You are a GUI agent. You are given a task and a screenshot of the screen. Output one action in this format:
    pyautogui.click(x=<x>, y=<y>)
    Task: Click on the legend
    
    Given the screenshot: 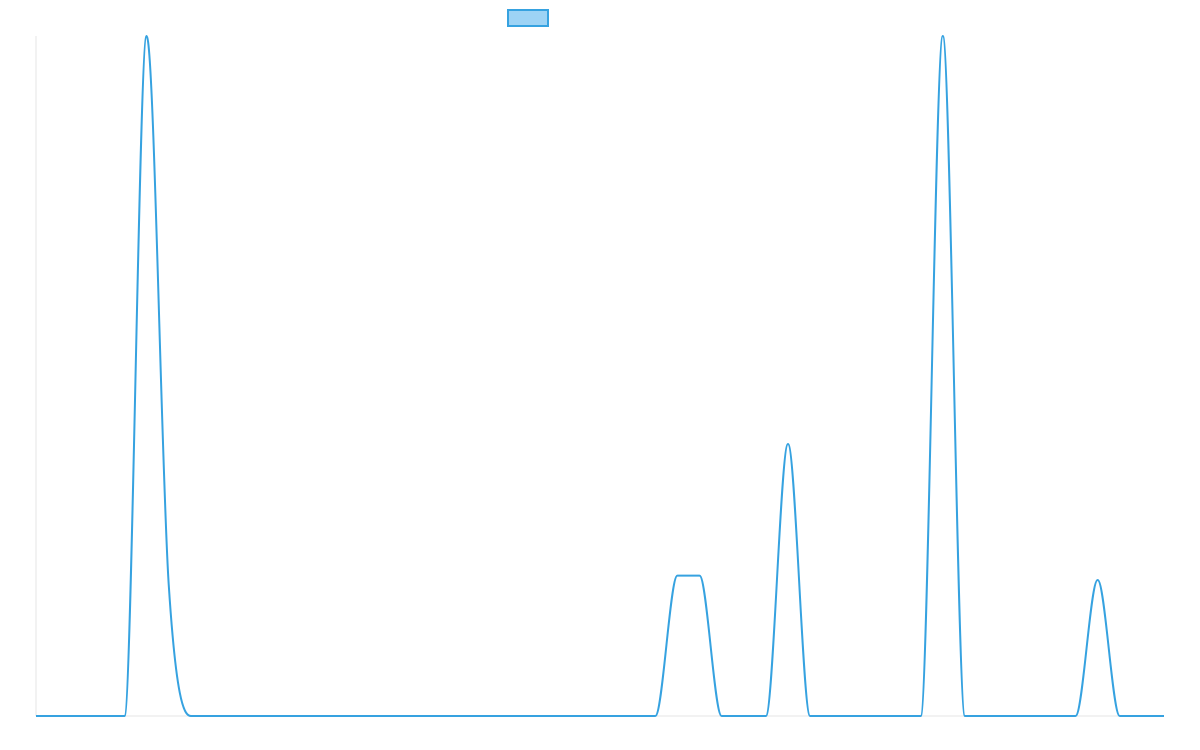 What is the action you would take?
    pyautogui.click(x=528, y=18)
    